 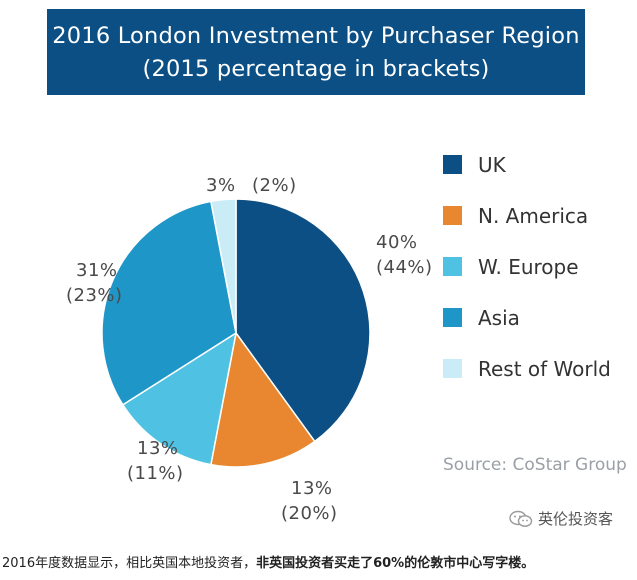 What do you see at coordinates (499, 318) in the screenshot?
I see `legend-label-asia: Asia` at bounding box center [499, 318].